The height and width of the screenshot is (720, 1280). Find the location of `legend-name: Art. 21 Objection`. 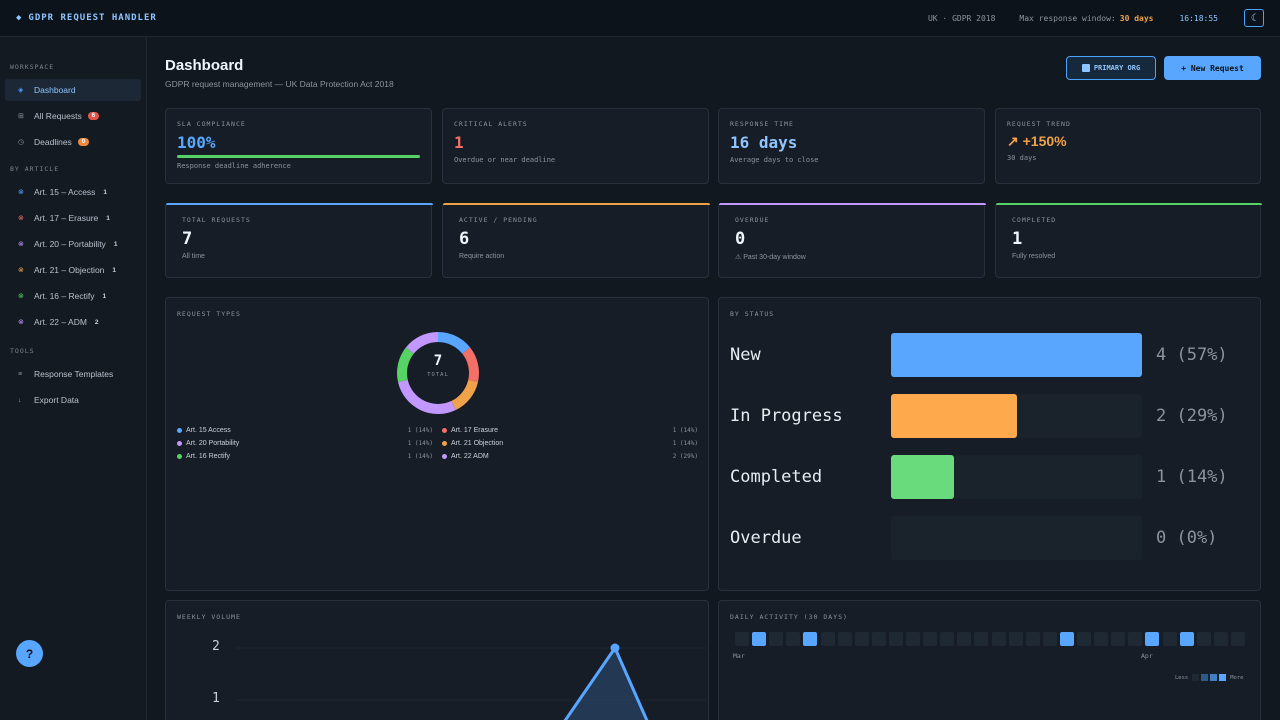

legend-name: Art. 21 Objection is located at coordinates (477, 443).